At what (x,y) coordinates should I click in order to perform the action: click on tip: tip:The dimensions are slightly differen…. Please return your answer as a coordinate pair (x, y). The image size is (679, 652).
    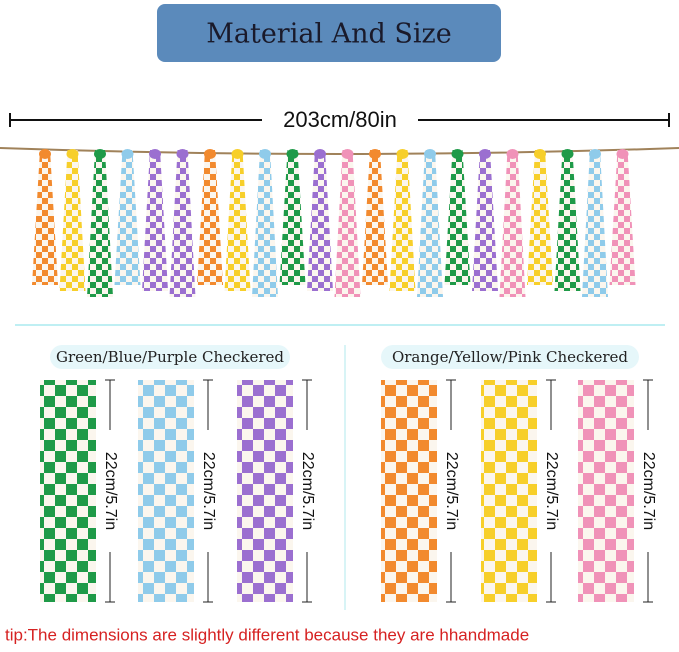
    Looking at the image, I should click on (267, 634).